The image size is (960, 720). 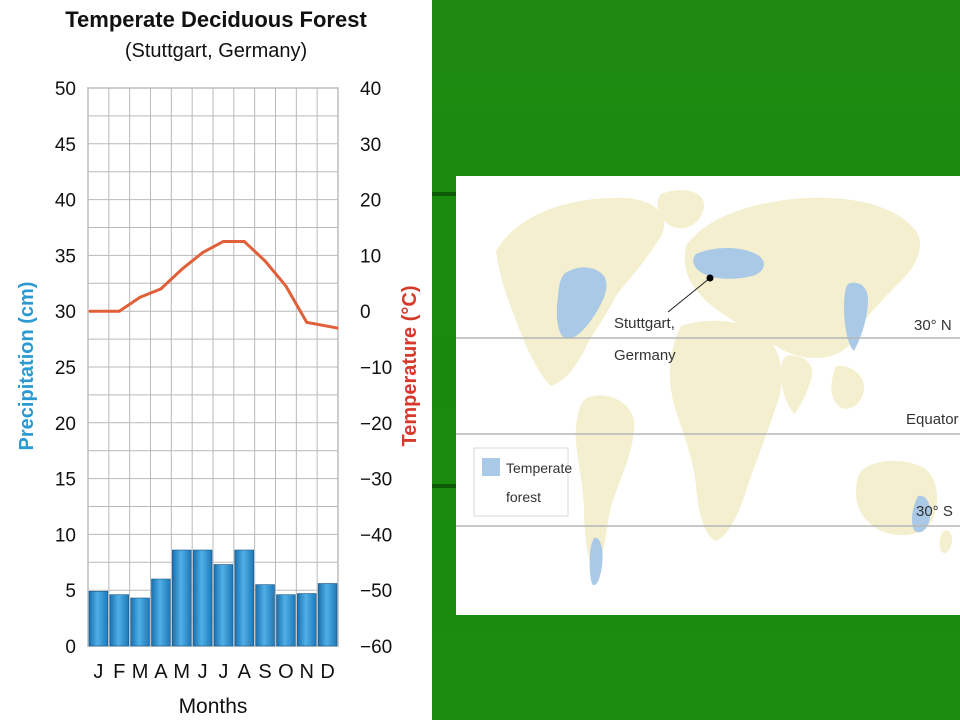 I want to click on stuttgart-marker, so click(x=710, y=278).